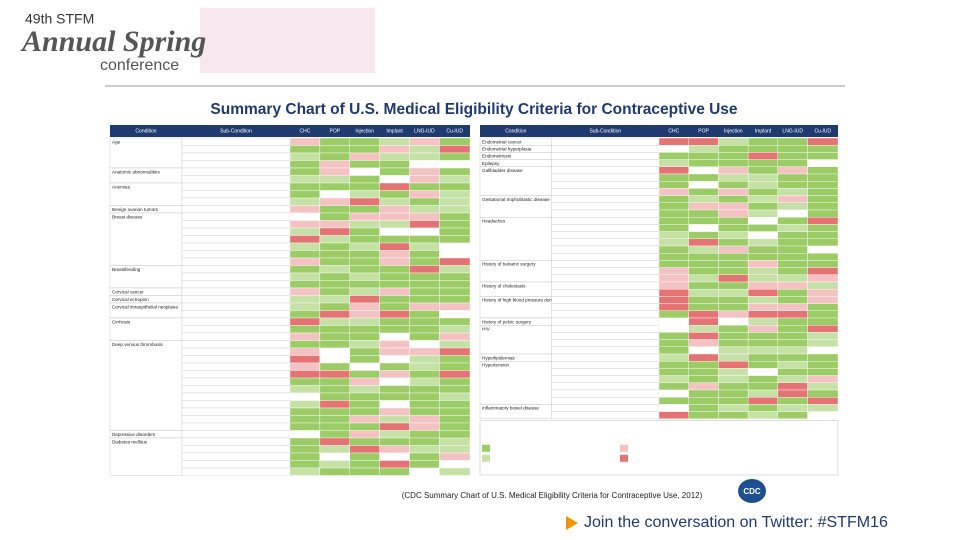 The image size is (960, 540). Describe the element at coordinates (515, 131) in the screenshot. I see `column-header: Condition` at that location.